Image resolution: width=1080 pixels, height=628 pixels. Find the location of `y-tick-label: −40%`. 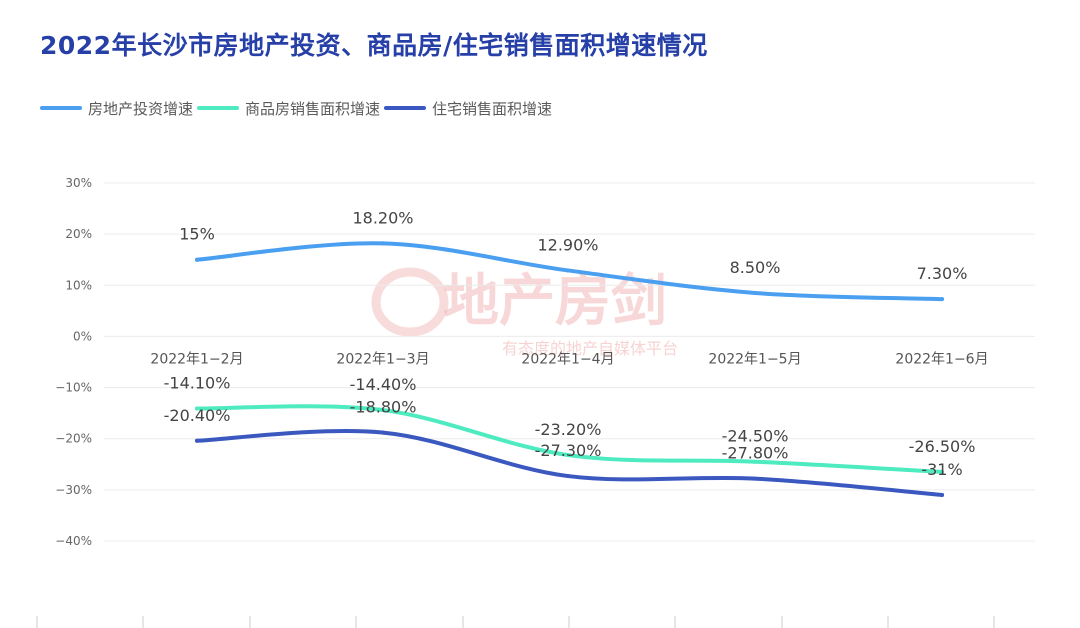

y-tick-label: −40% is located at coordinates (73, 541).